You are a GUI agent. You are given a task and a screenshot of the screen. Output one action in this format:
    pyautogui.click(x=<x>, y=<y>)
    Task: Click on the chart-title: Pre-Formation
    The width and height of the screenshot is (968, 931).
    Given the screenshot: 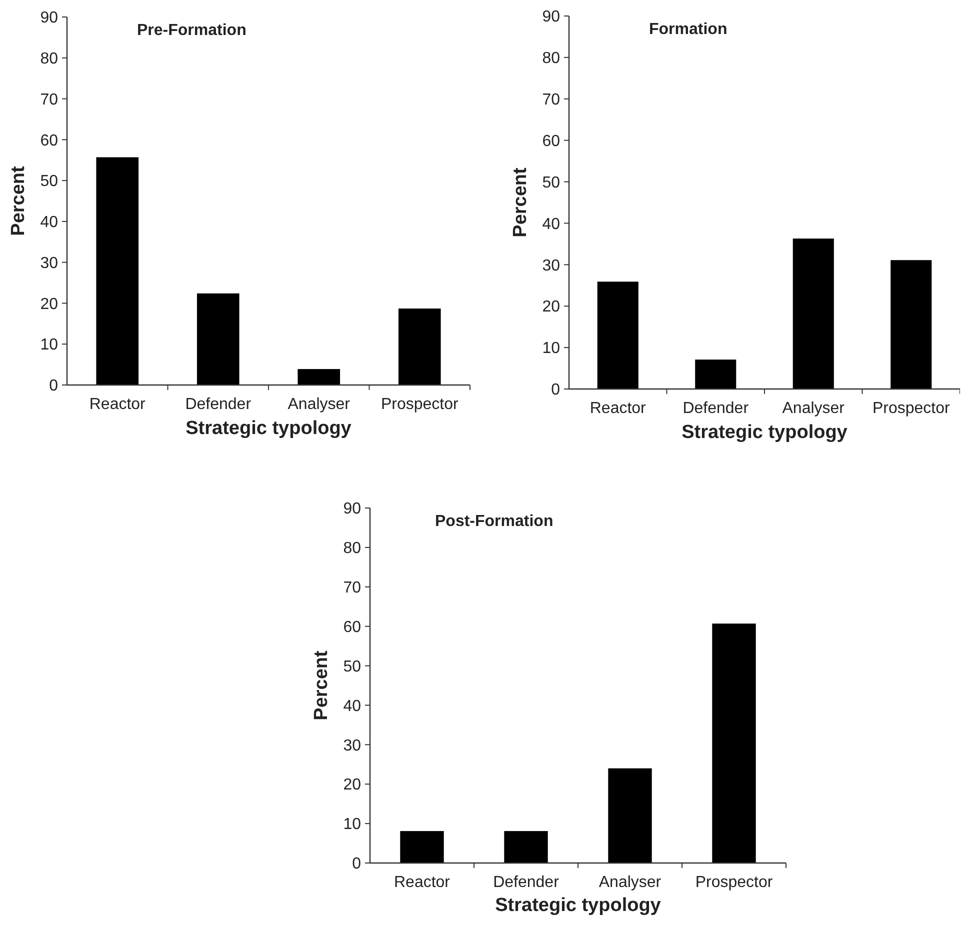 What is the action you would take?
    pyautogui.click(x=191, y=30)
    